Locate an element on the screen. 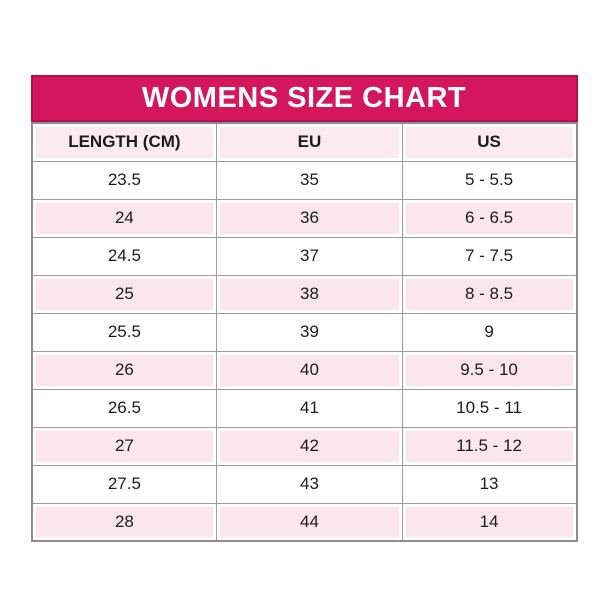  table-row: 26.5 41 10.5 - 11 is located at coordinates (304, 408).